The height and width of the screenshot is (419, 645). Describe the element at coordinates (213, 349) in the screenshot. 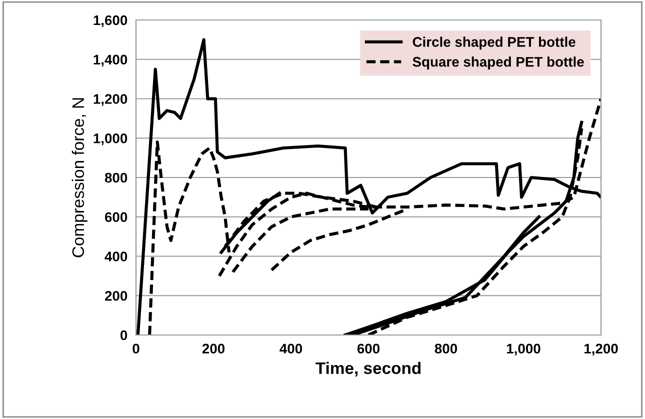

I see `x-tick-label: 200` at that location.